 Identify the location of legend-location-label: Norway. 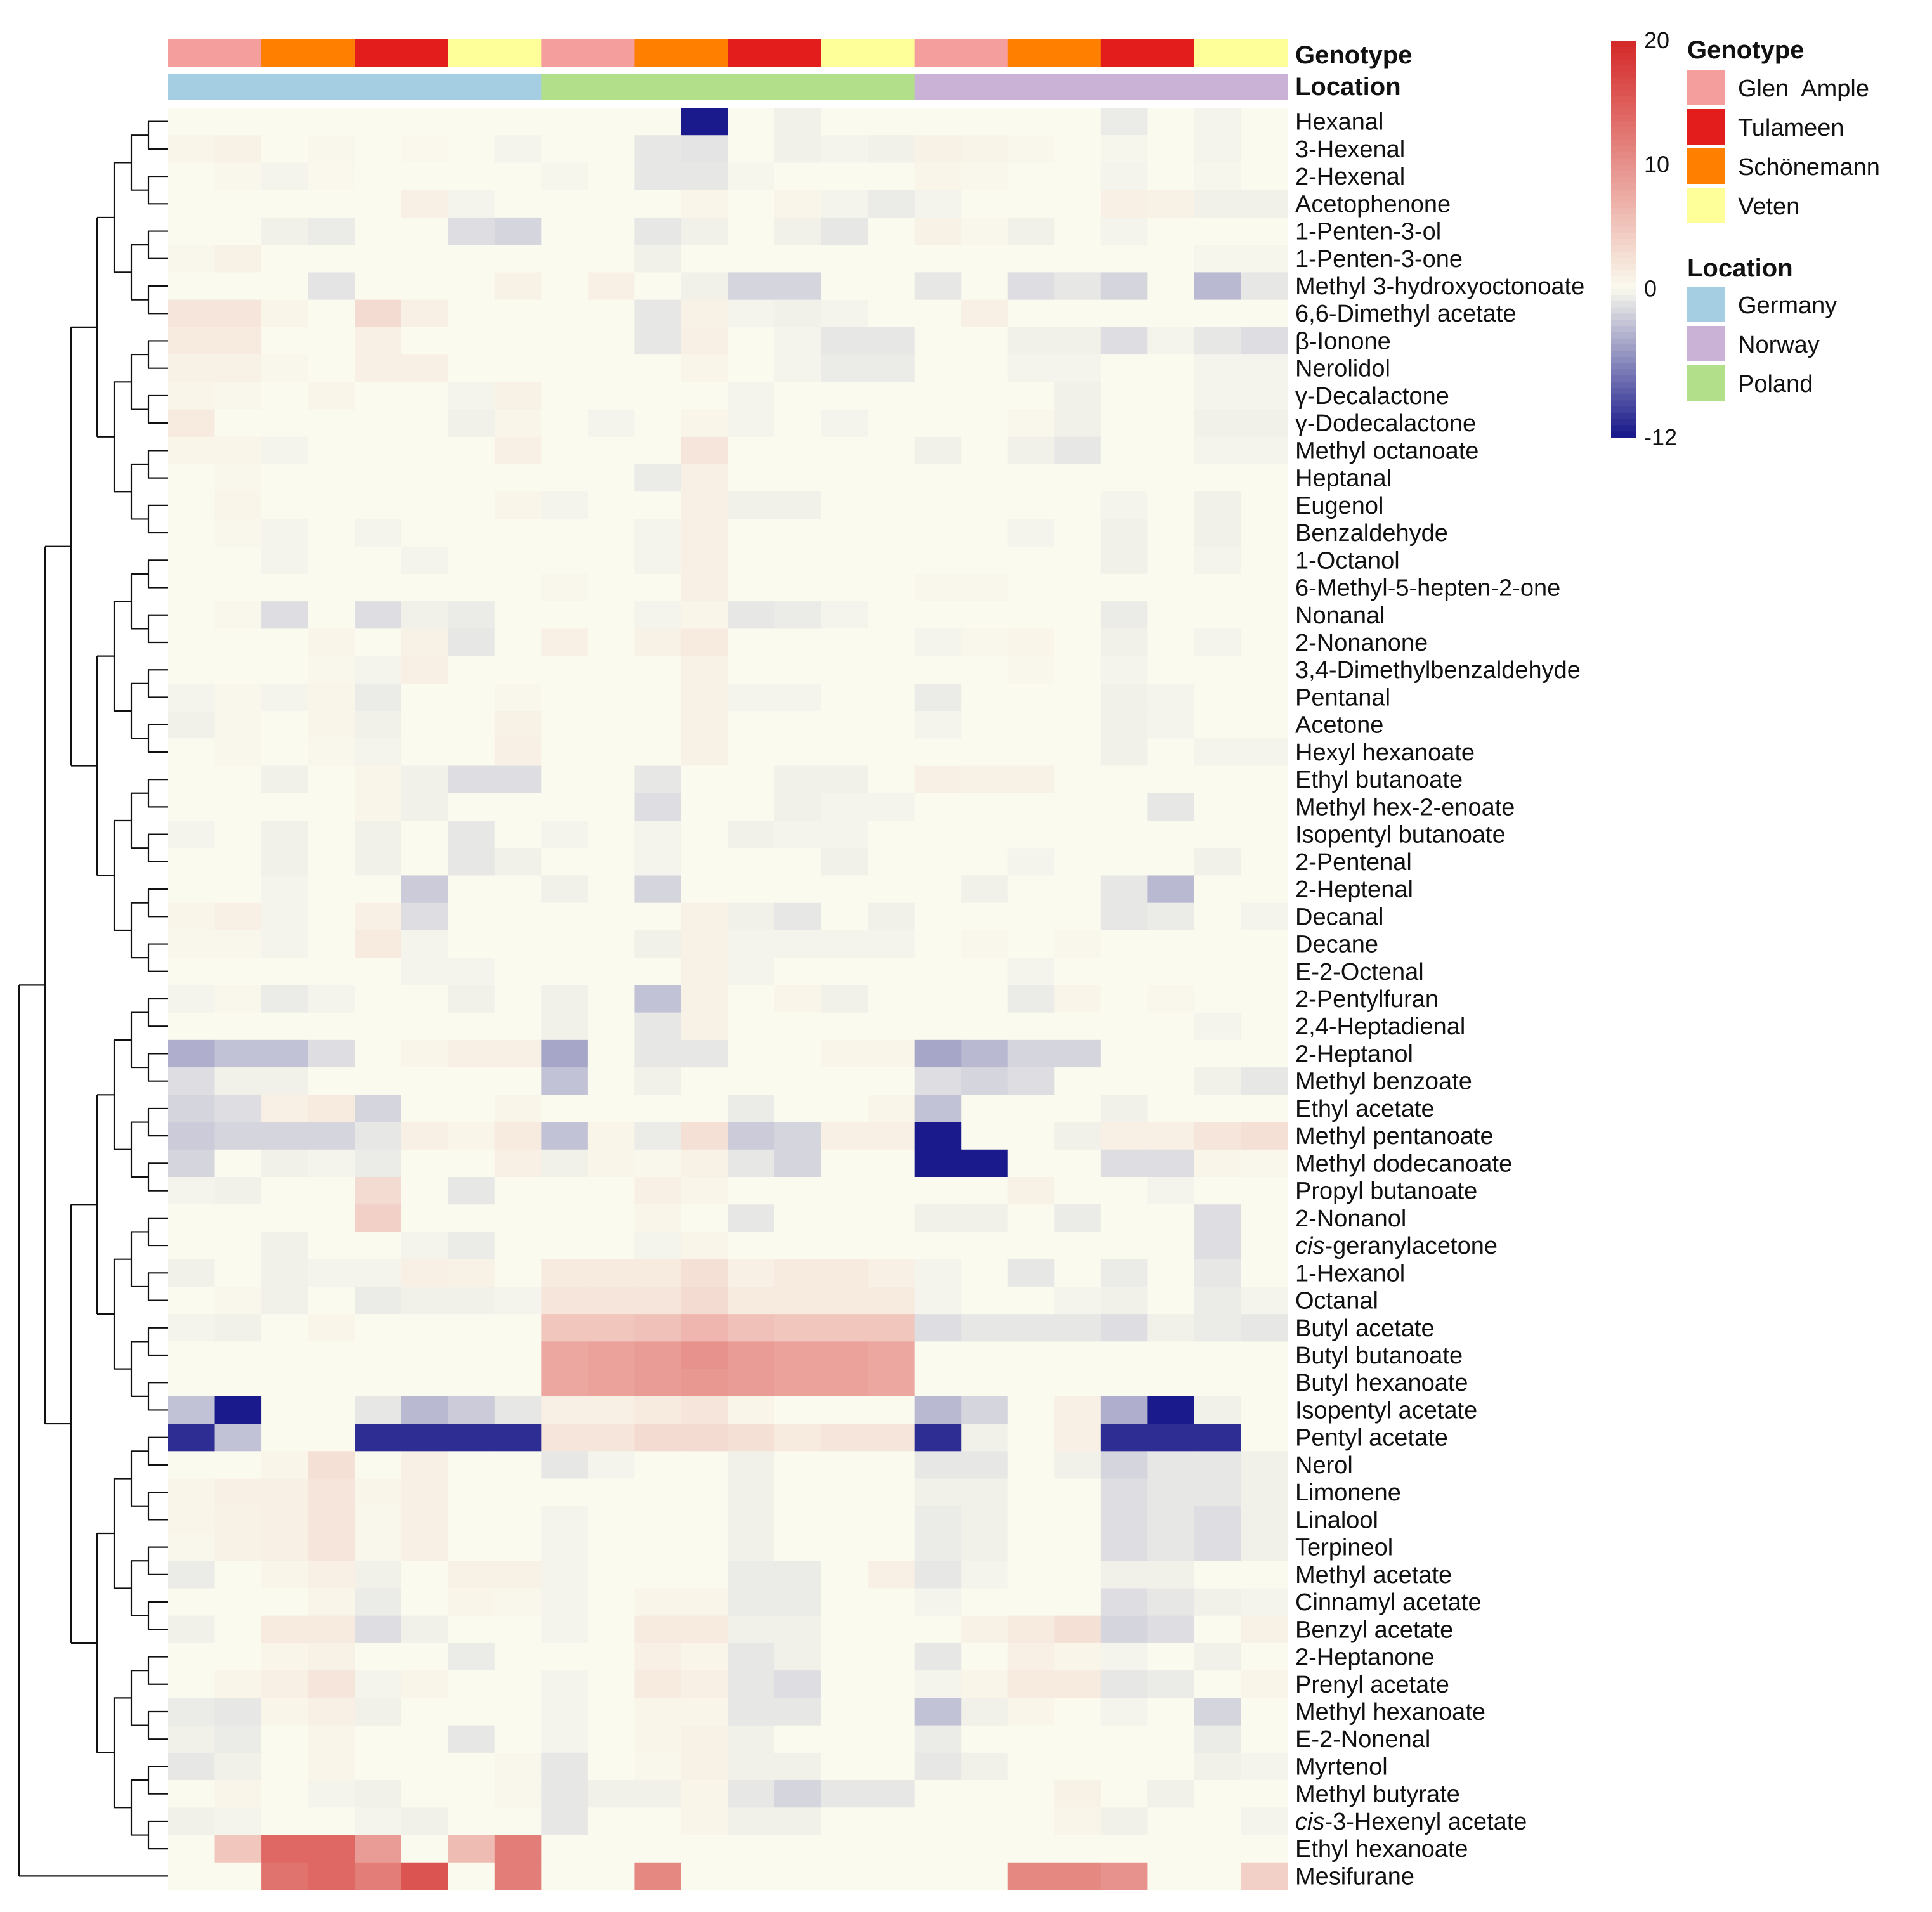
(1779, 345).